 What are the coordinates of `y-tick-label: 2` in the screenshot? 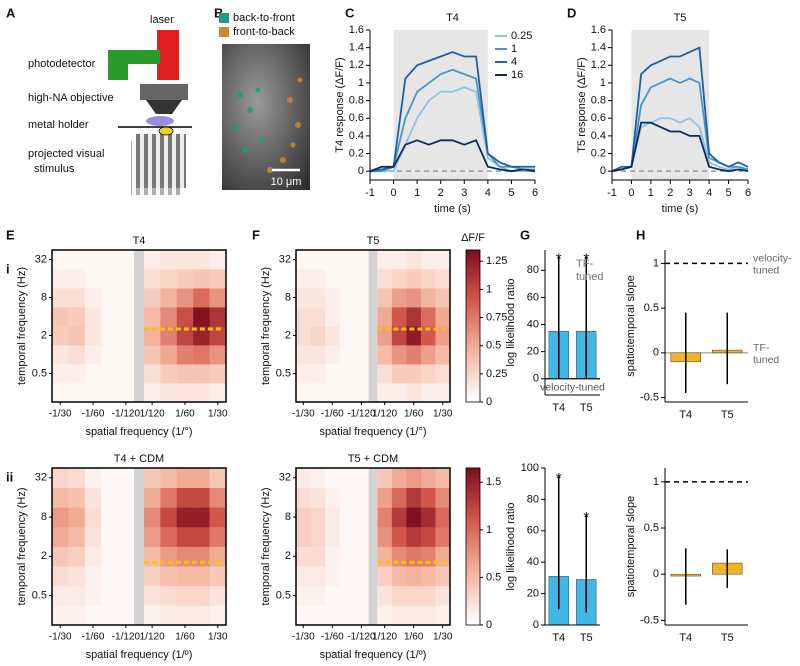 It's located at (288, 335).